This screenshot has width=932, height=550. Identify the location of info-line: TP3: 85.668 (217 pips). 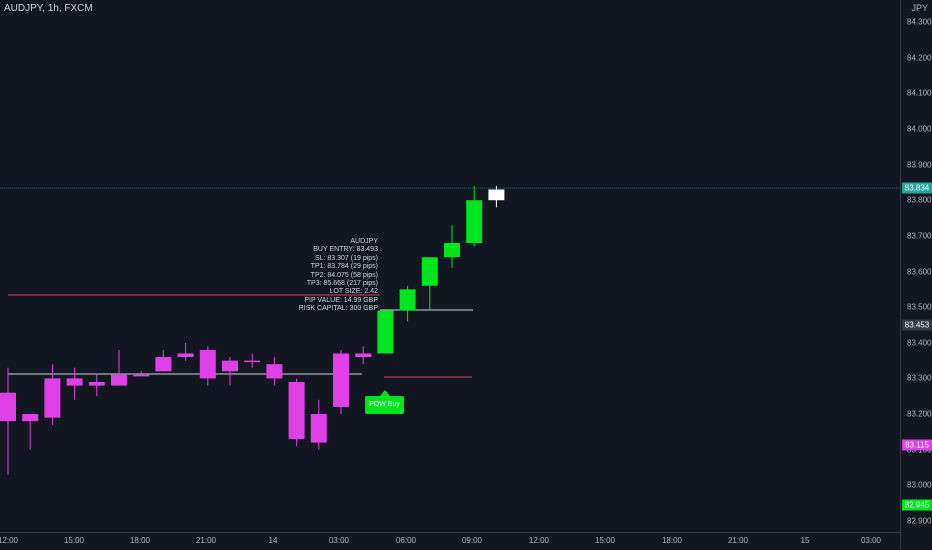
(342, 284).